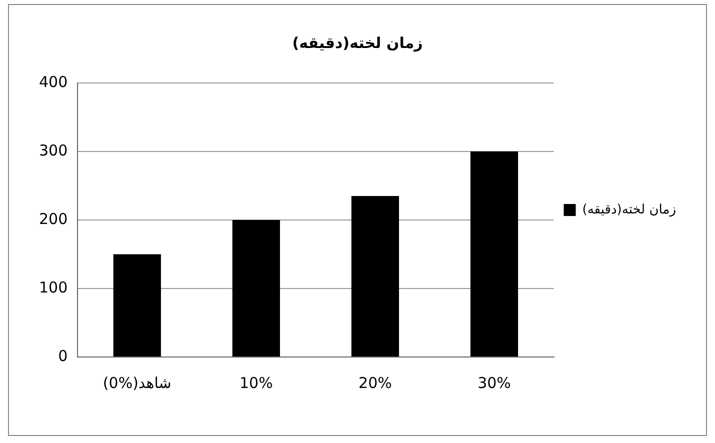 The height and width of the screenshot is (443, 715). What do you see at coordinates (53, 150) in the screenshot?
I see `y-tick-label: 300` at bounding box center [53, 150].